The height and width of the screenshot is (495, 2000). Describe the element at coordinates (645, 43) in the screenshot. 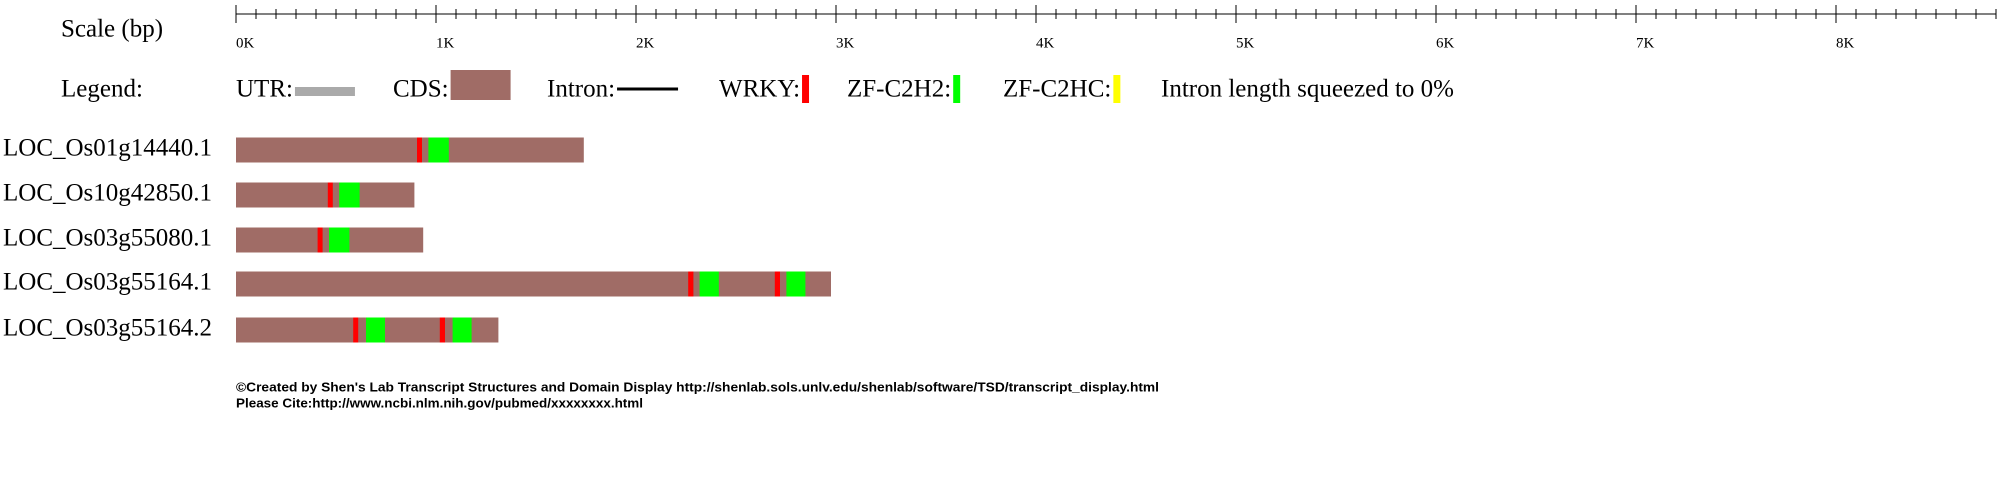

I see `tick-label: 2K` at that location.